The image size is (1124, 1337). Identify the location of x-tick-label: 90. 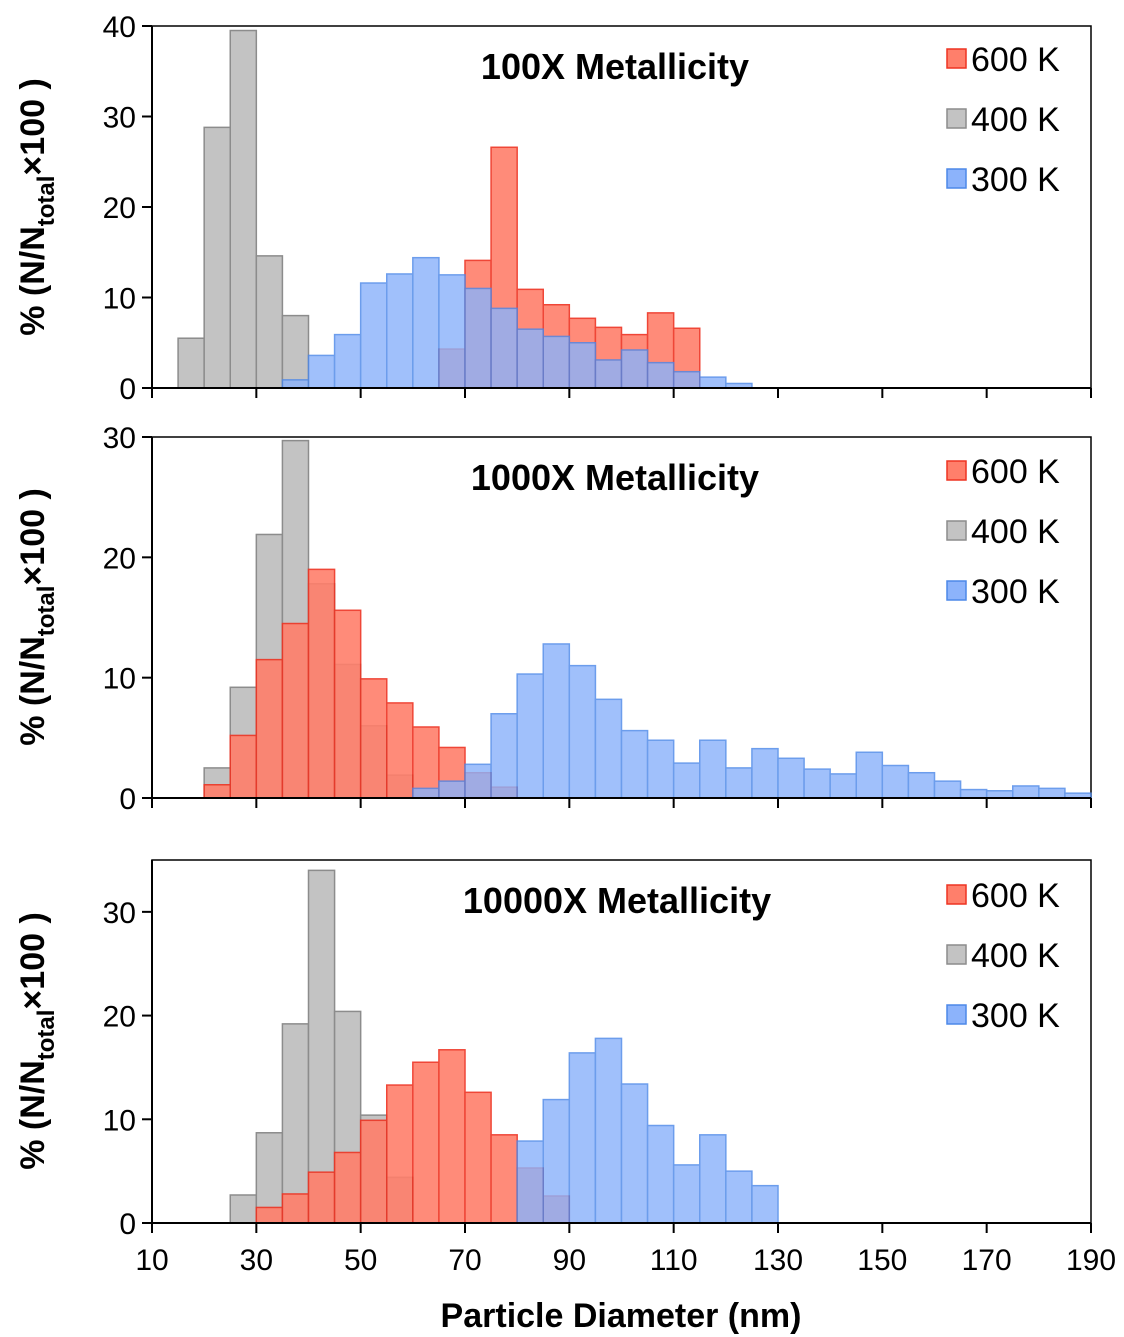
(569, 1260).